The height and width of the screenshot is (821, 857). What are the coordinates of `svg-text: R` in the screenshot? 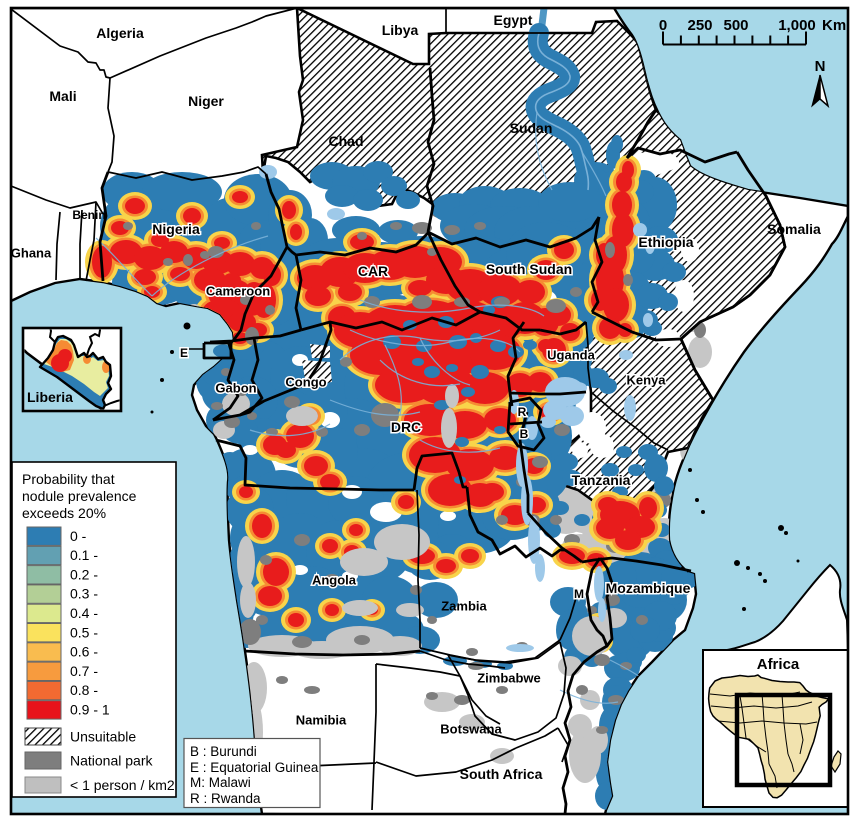 It's located at (522, 412).